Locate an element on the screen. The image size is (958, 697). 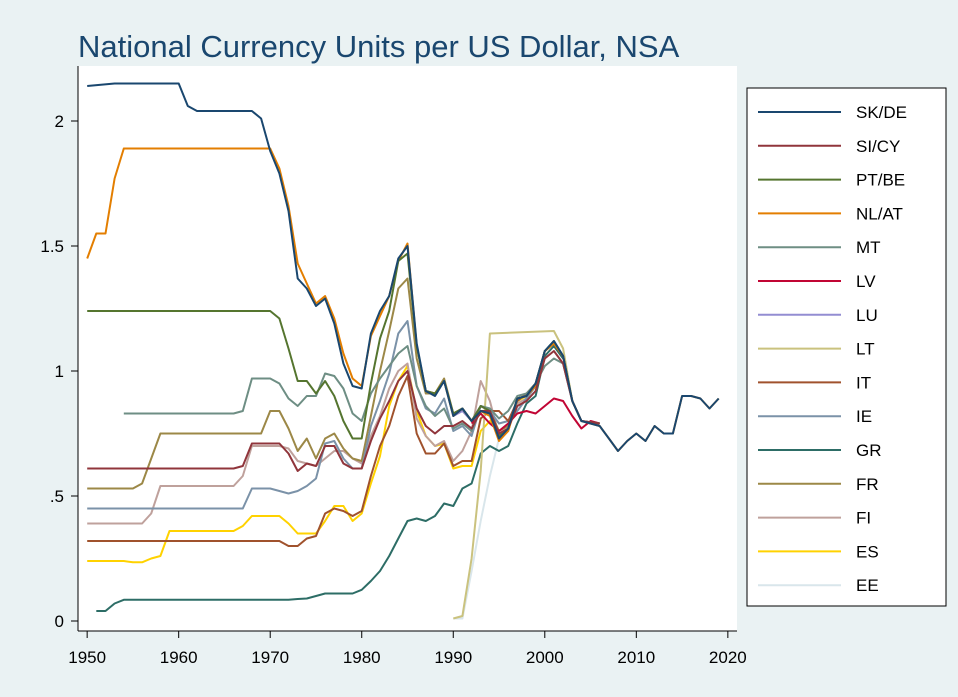
legend-label: SK/DE is located at coordinates (881, 112).